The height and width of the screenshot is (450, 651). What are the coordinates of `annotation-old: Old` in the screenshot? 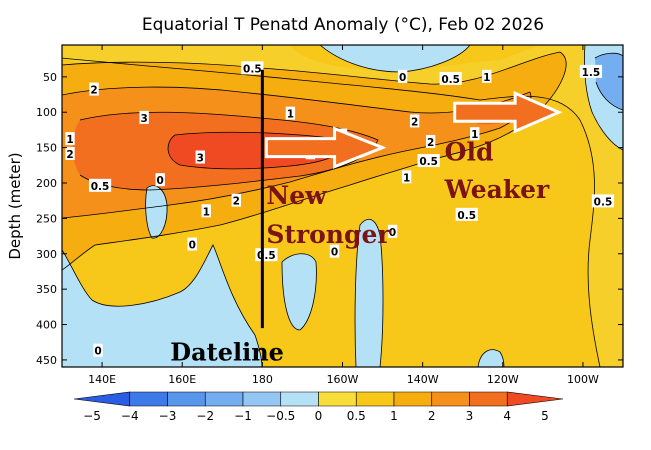 It's located at (469, 151).